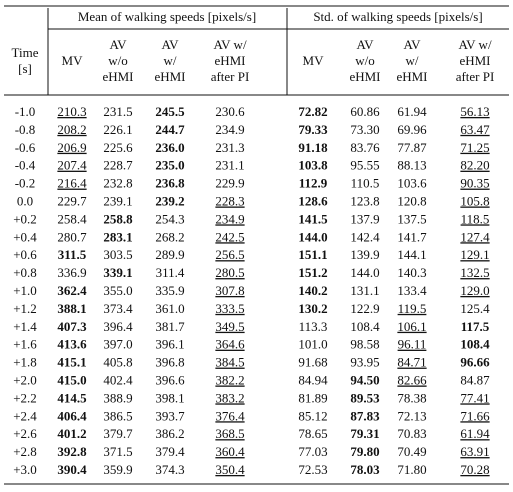  What do you see at coordinates (169, 469) in the screenshot?
I see `value-cell: 374.3` at bounding box center [169, 469].